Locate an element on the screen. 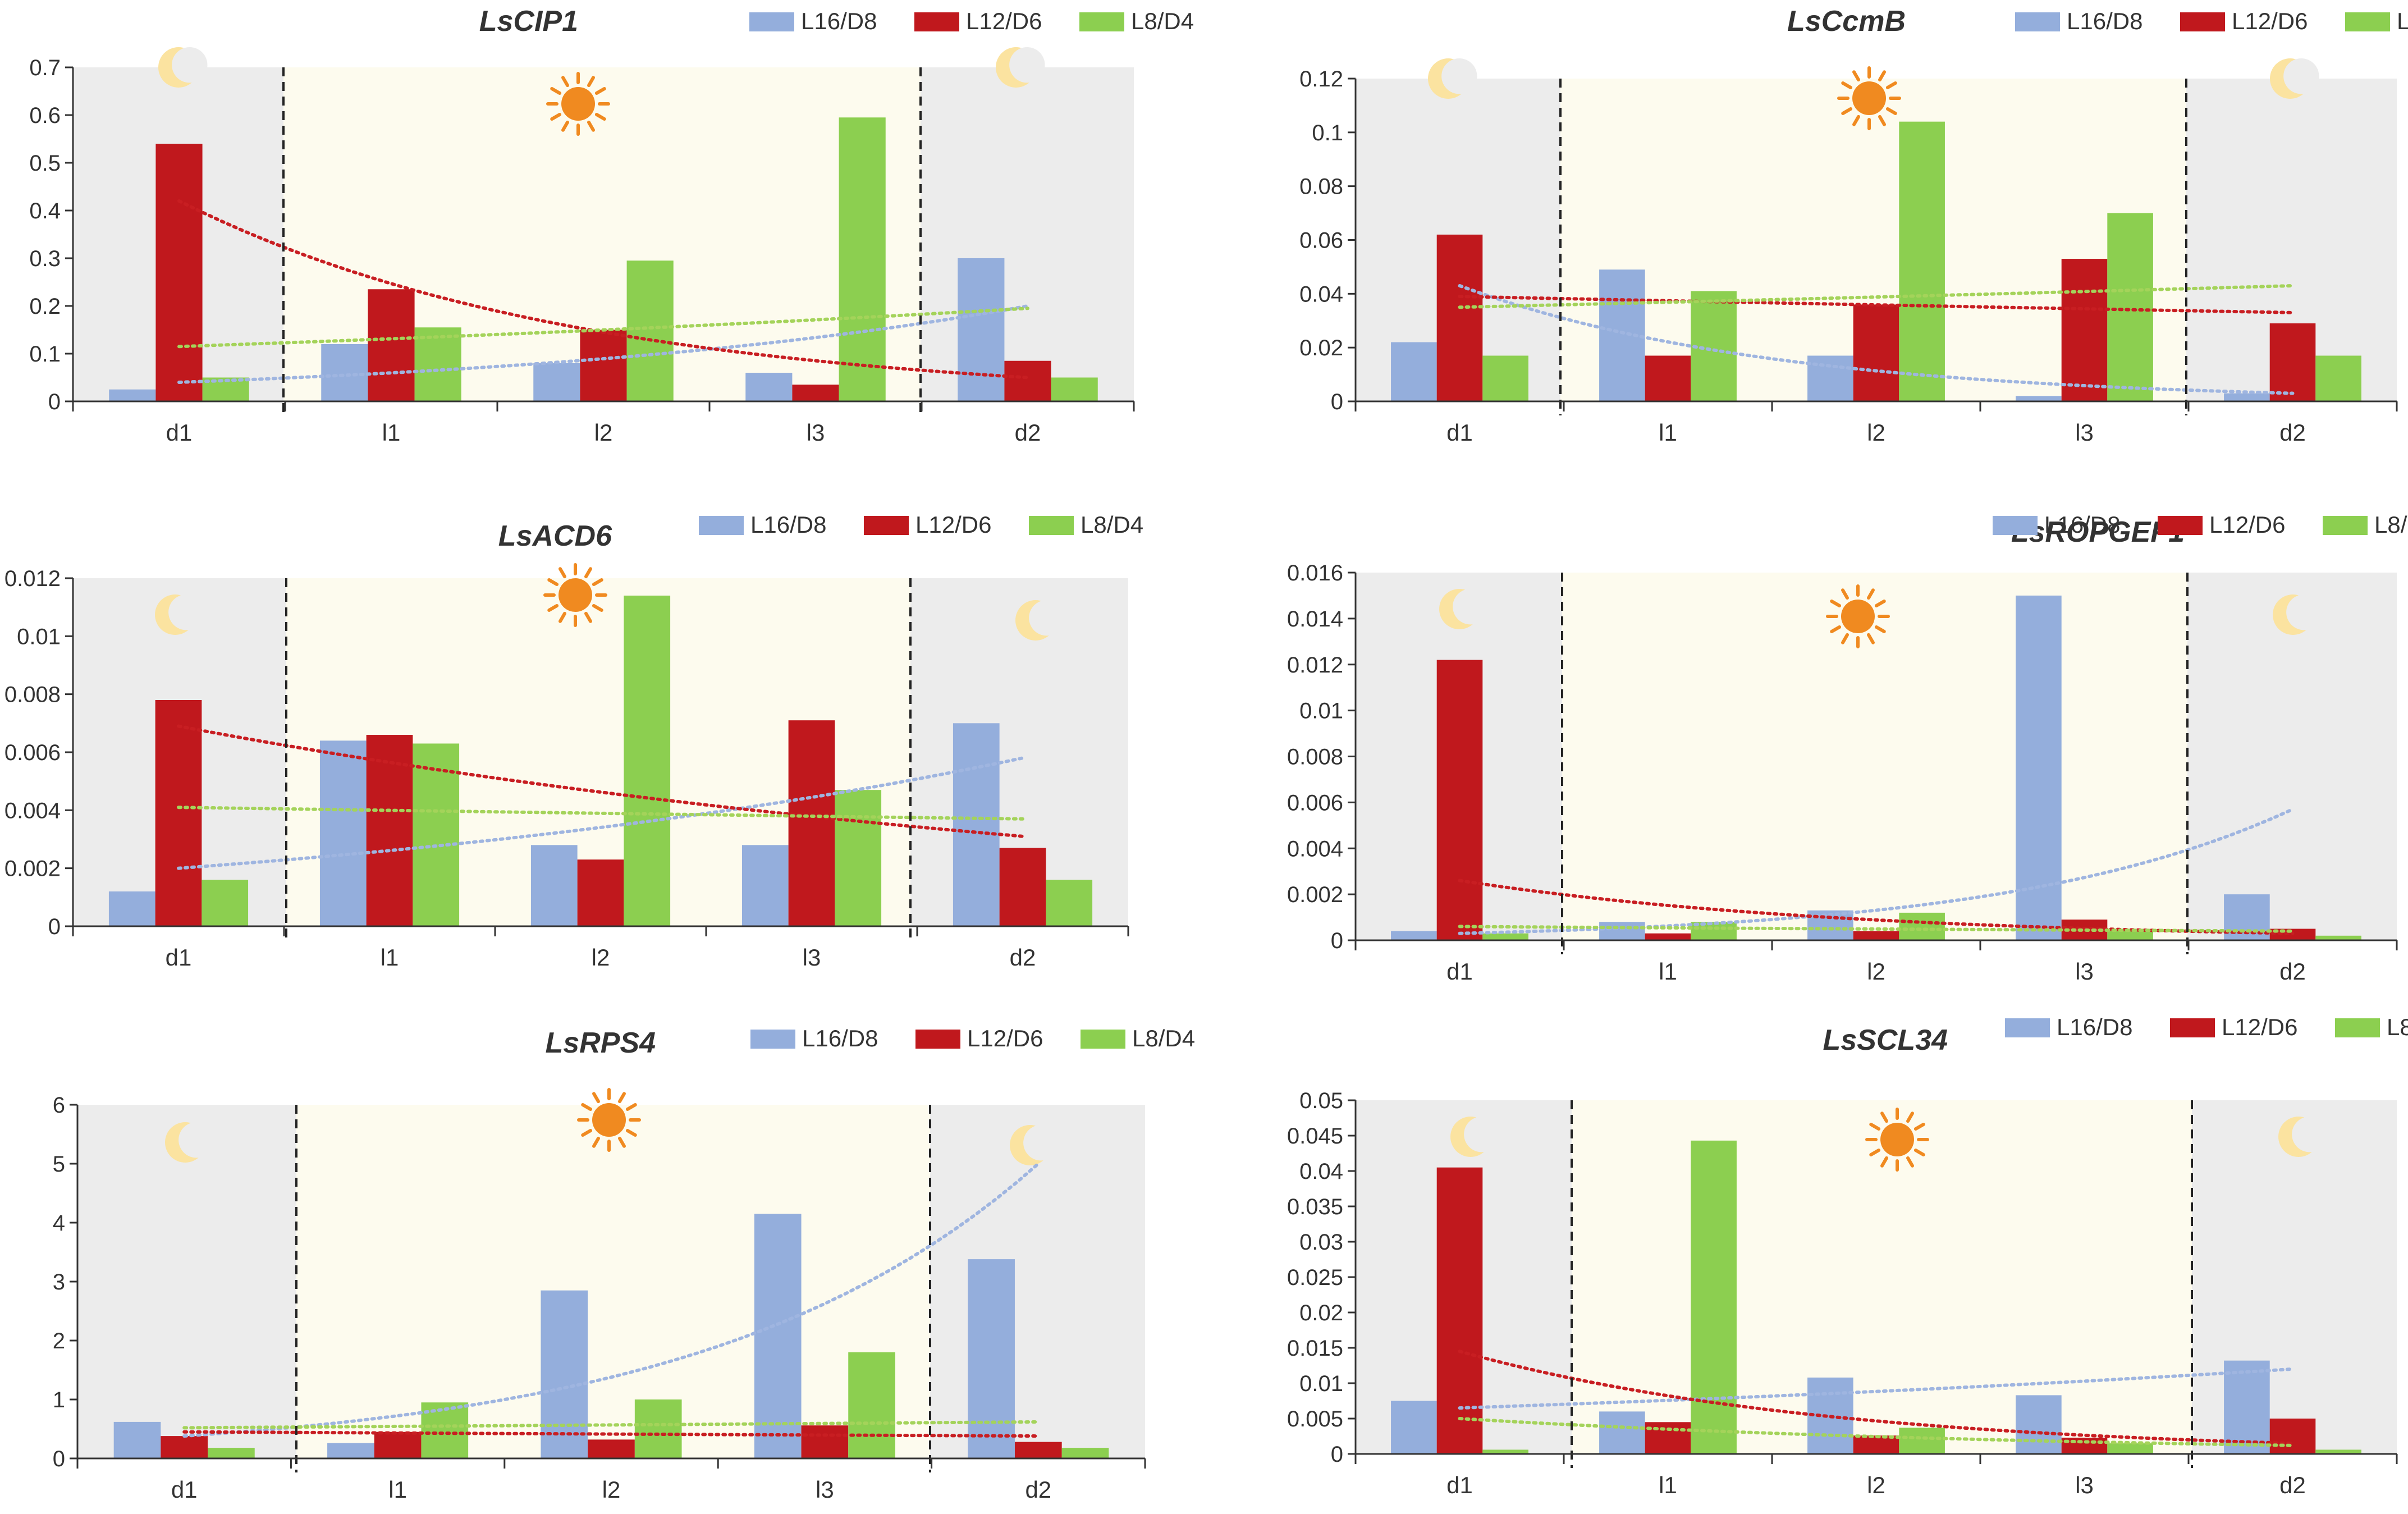 The width and height of the screenshot is (2408, 1514). y-tick-label: 0.004 is located at coordinates (32, 810).